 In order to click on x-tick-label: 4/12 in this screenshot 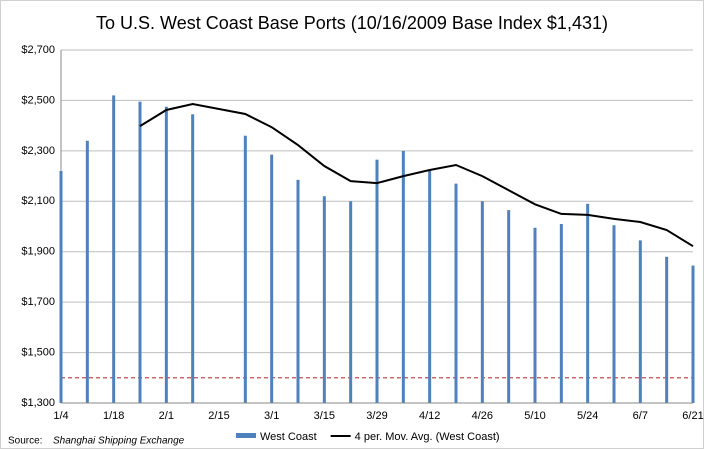, I will do `click(429, 416)`.